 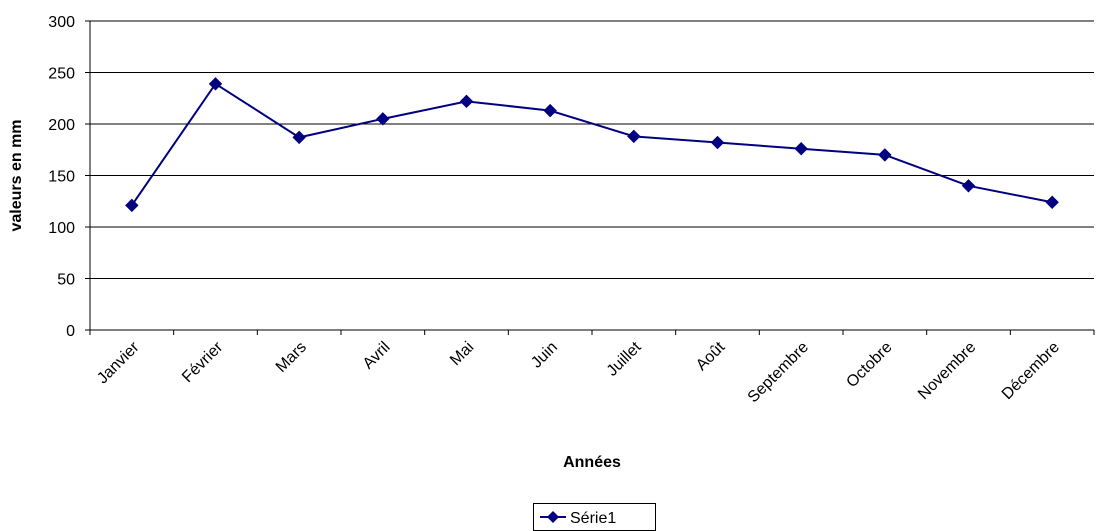 What do you see at coordinates (869, 365) in the screenshot?
I see `x-tick-label: Octobre` at bounding box center [869, 365].